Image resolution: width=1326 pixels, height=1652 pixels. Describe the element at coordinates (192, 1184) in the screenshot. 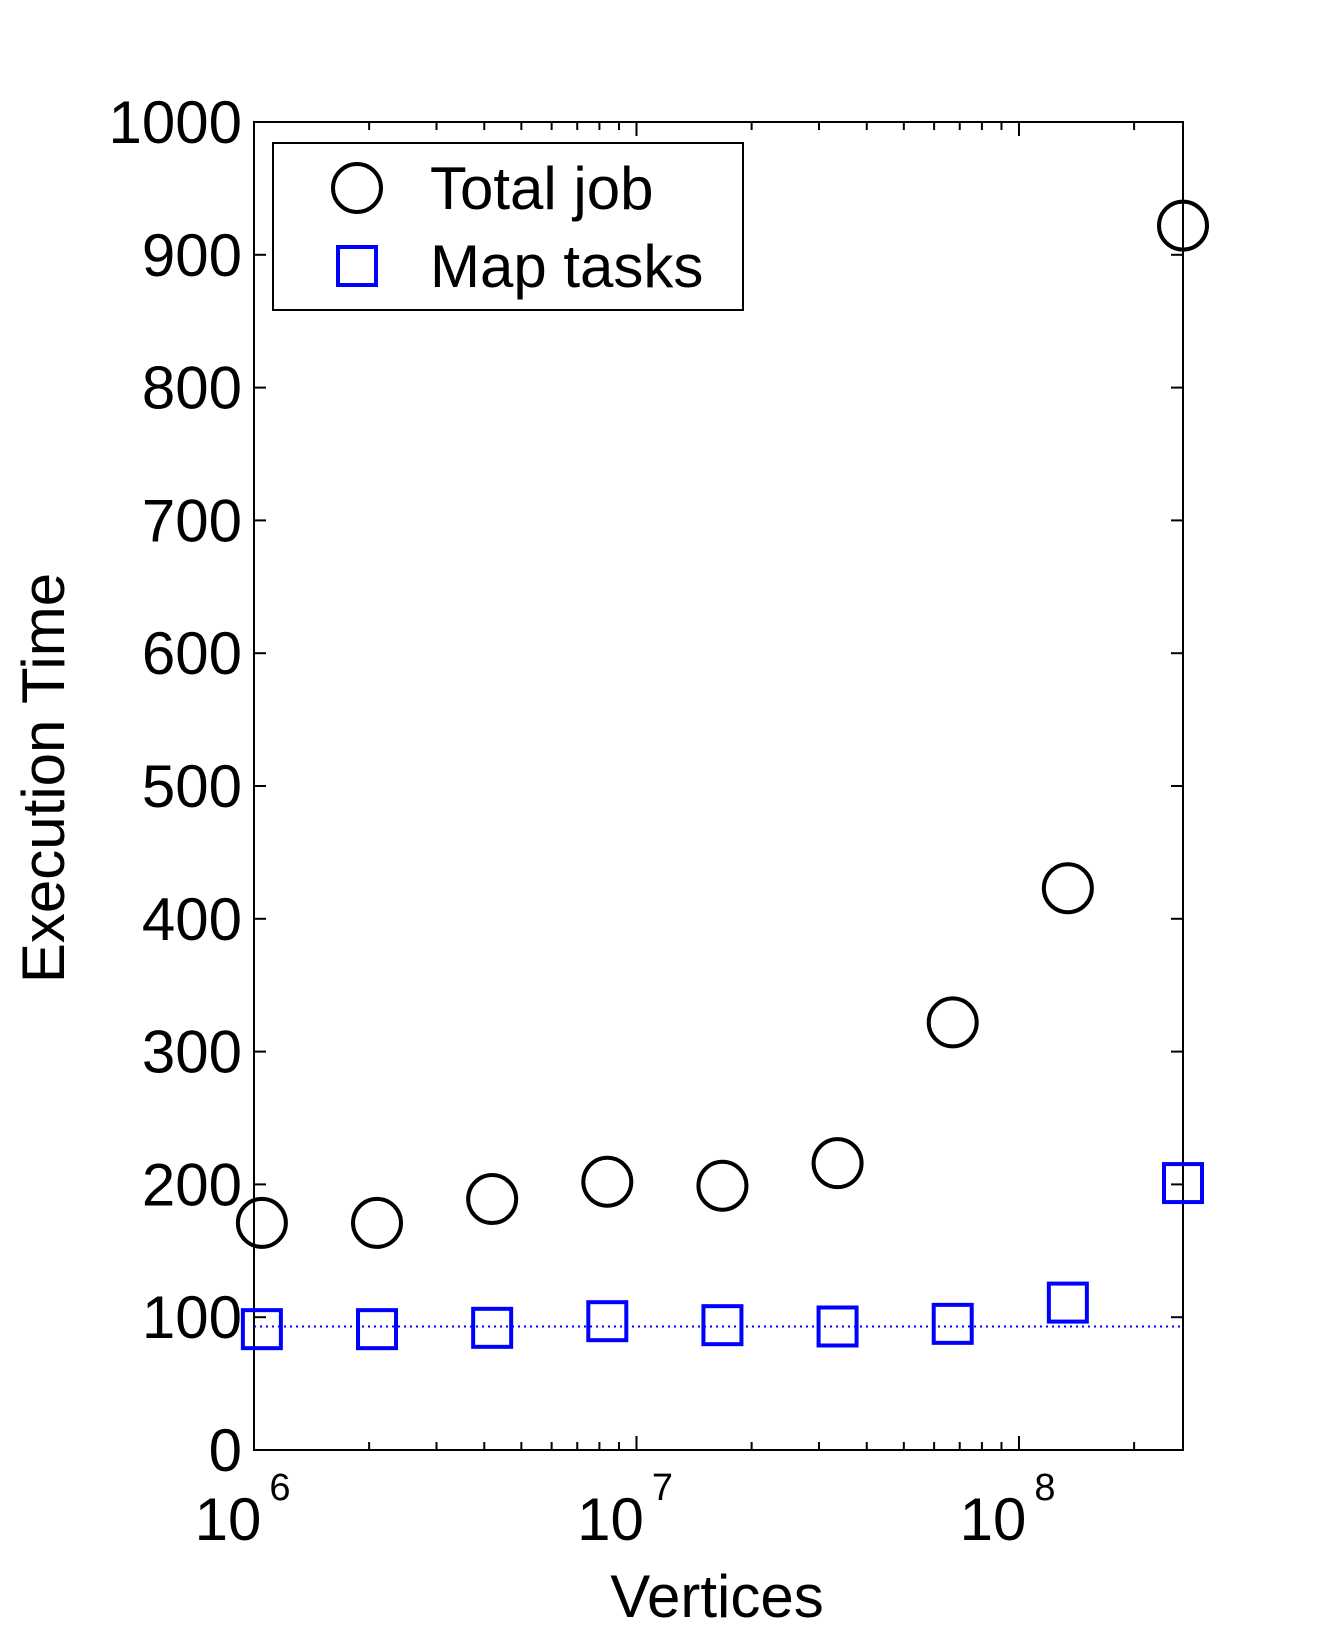

I see `y-tick-label: 200` at that location.